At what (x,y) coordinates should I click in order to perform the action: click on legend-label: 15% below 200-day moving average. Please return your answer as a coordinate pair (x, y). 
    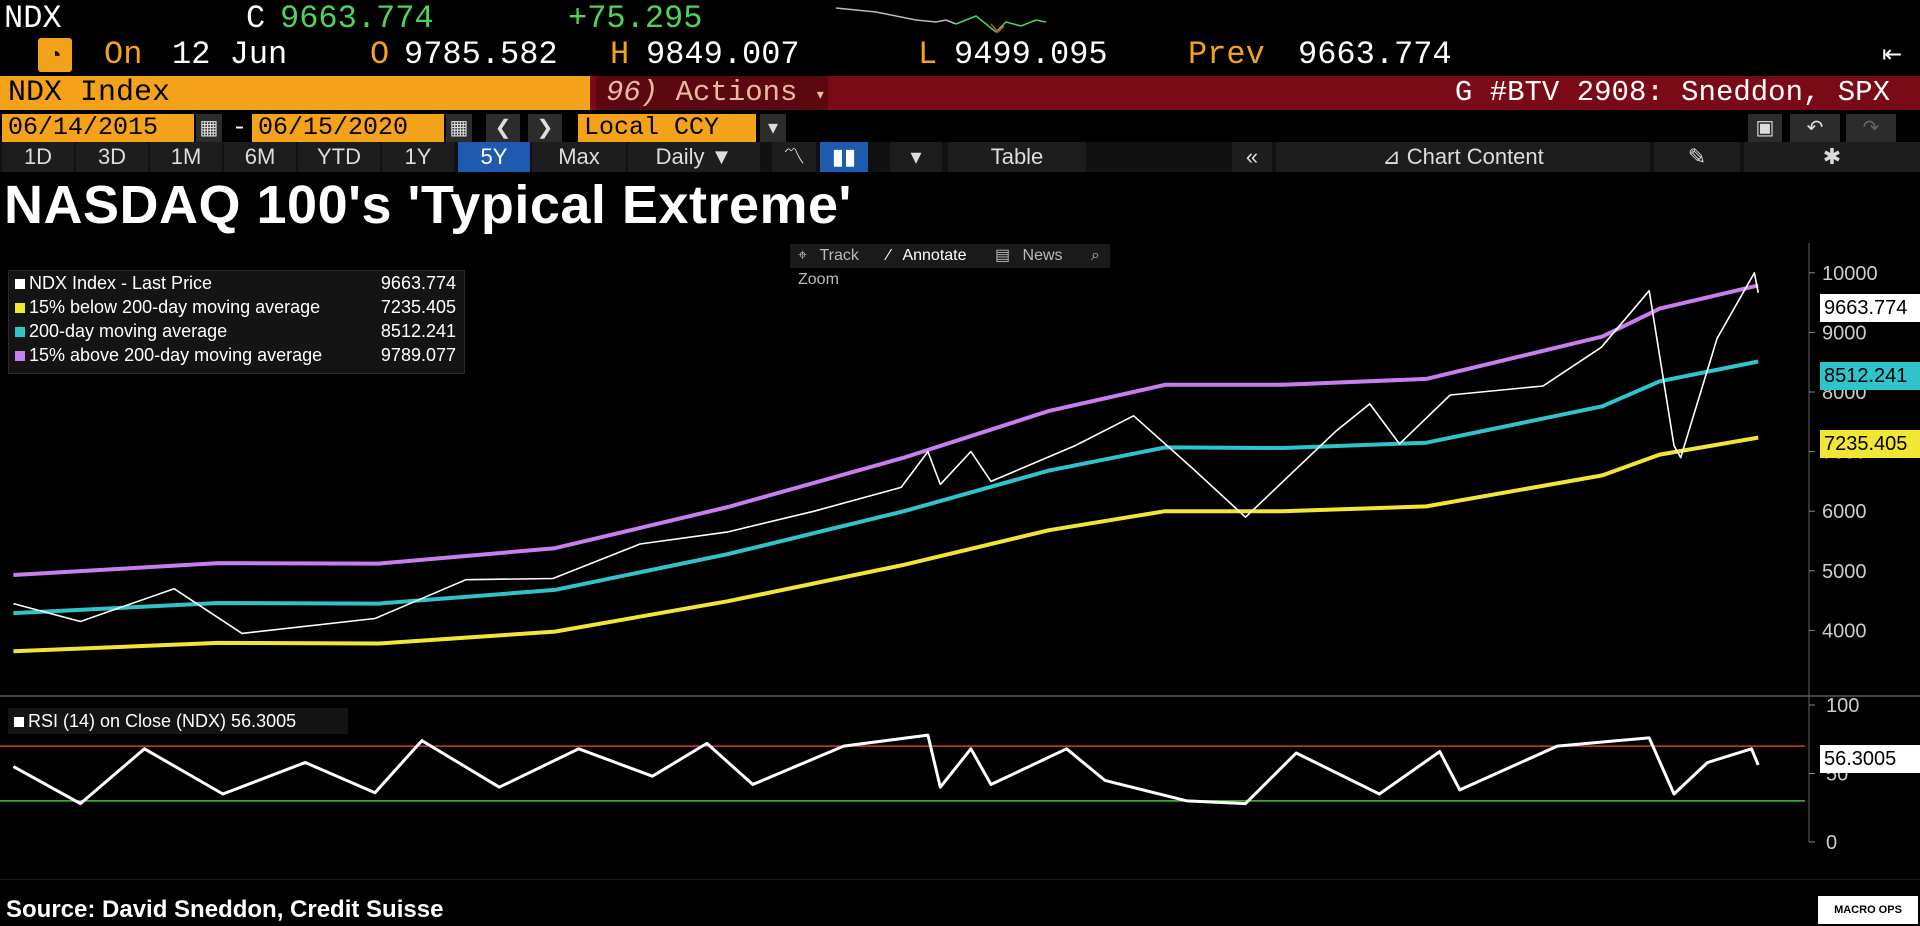
    Looking at the image, I should click on (175, 307).